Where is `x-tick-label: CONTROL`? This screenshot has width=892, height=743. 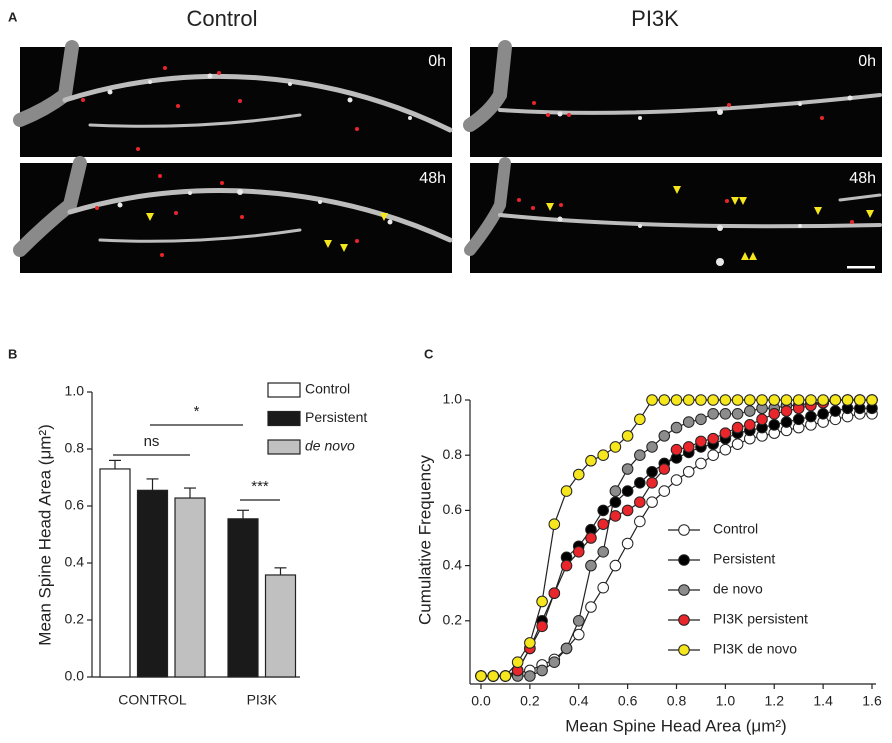
x-tick-label: CONTROL is located at coordinates (152, 700).